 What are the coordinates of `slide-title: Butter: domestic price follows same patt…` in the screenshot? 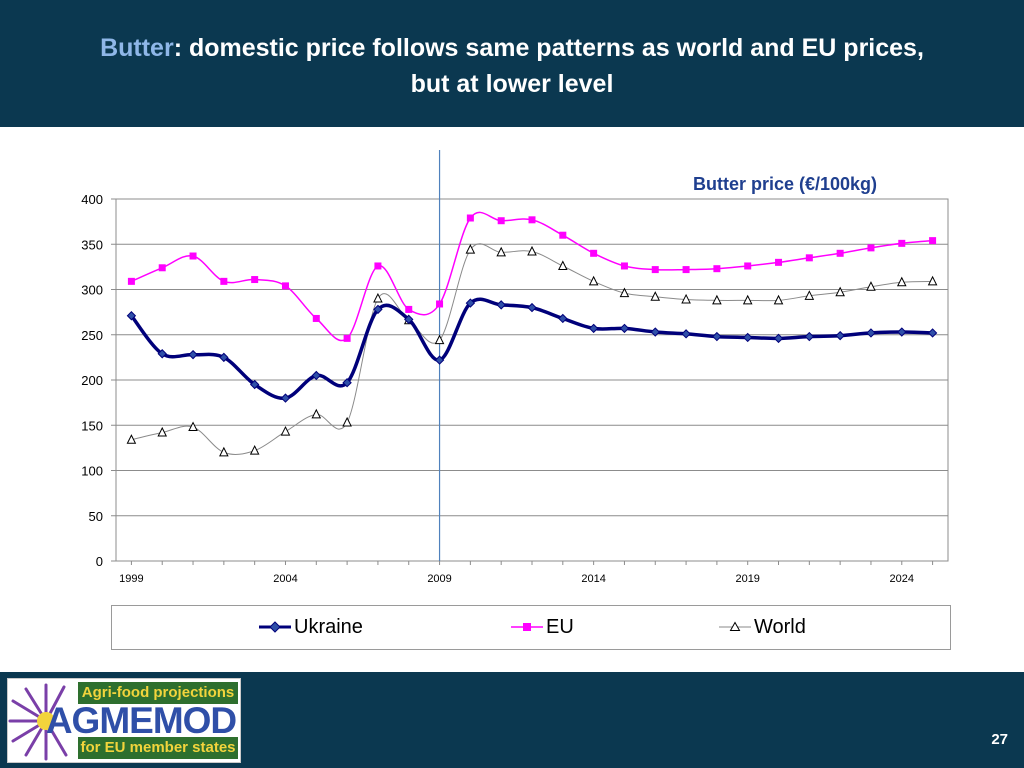 It's located at (512, 66).